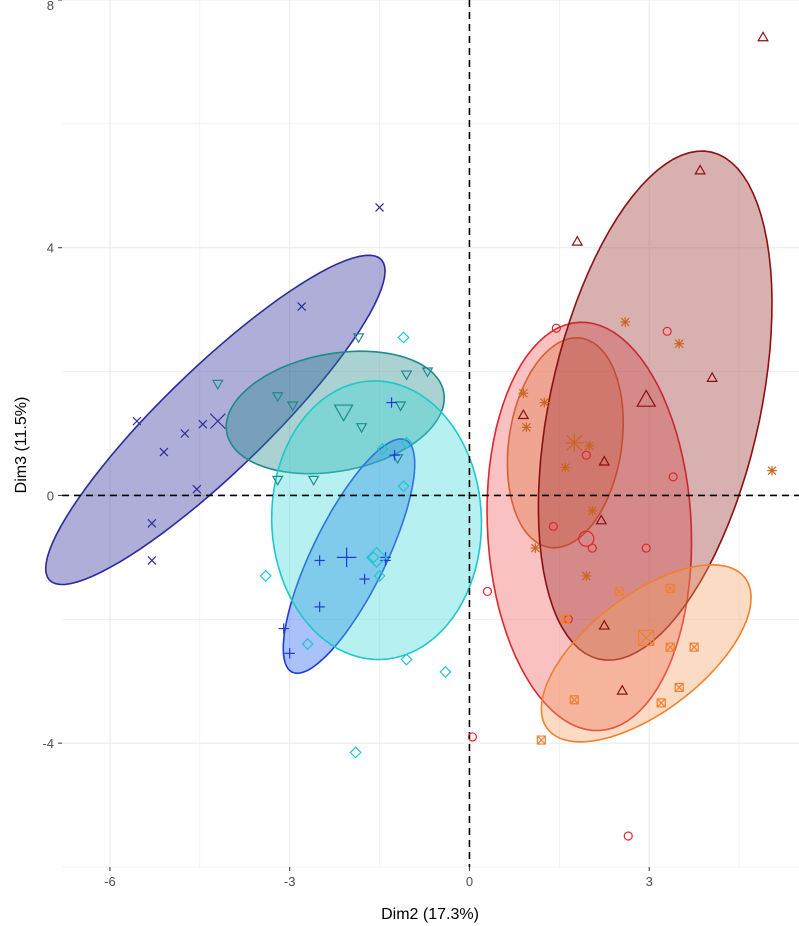 The height and width of the screenshot is (926, 799). I want to click on point-g8-2-shape, so click(670, 588).